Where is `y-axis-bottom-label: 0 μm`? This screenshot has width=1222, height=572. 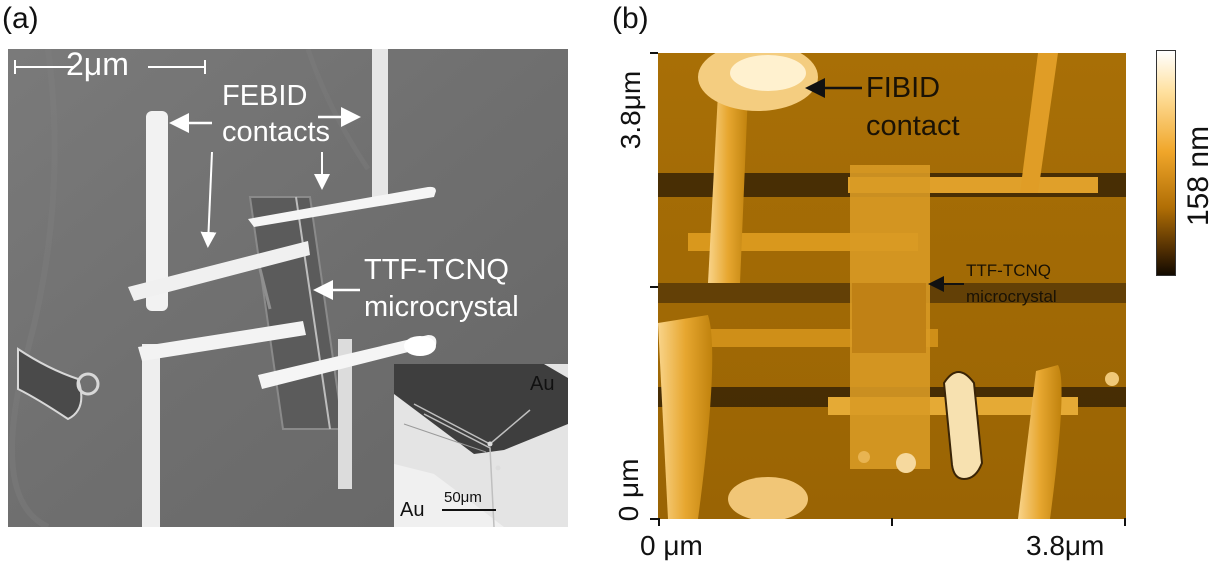 y-axis-bottom-label: 0 μm is located at coordinates (628, 490).